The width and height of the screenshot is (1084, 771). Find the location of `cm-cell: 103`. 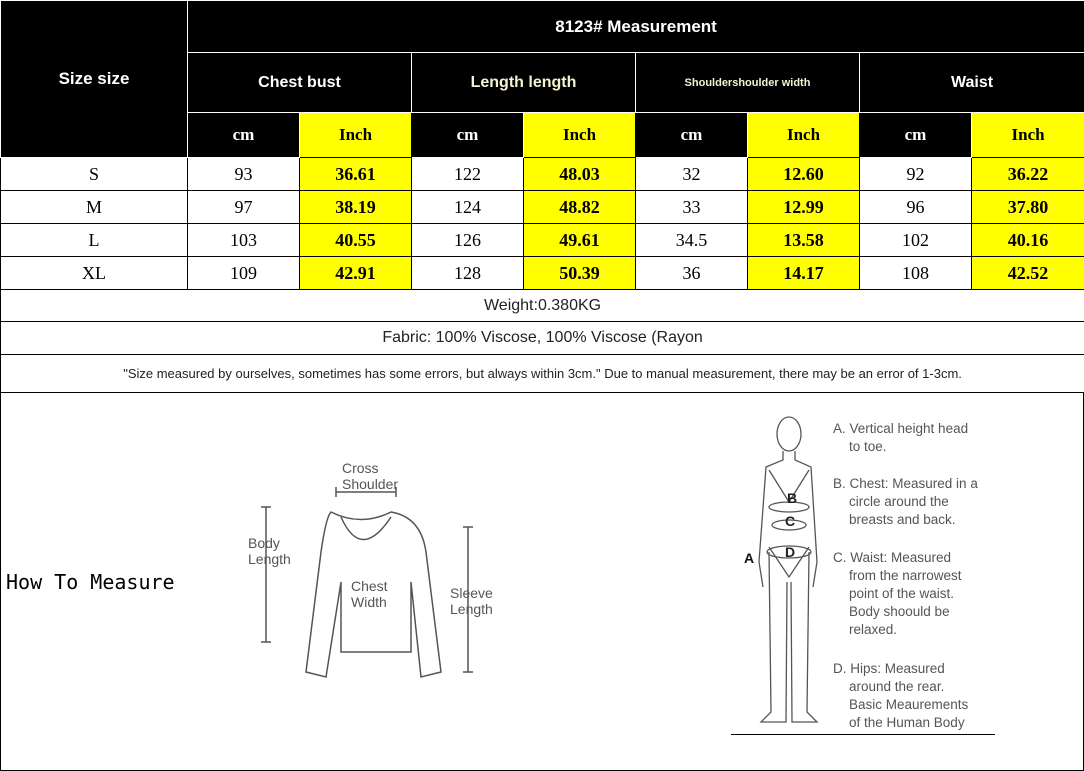

cm-cell: 103 is located at coordinates (243, 240).